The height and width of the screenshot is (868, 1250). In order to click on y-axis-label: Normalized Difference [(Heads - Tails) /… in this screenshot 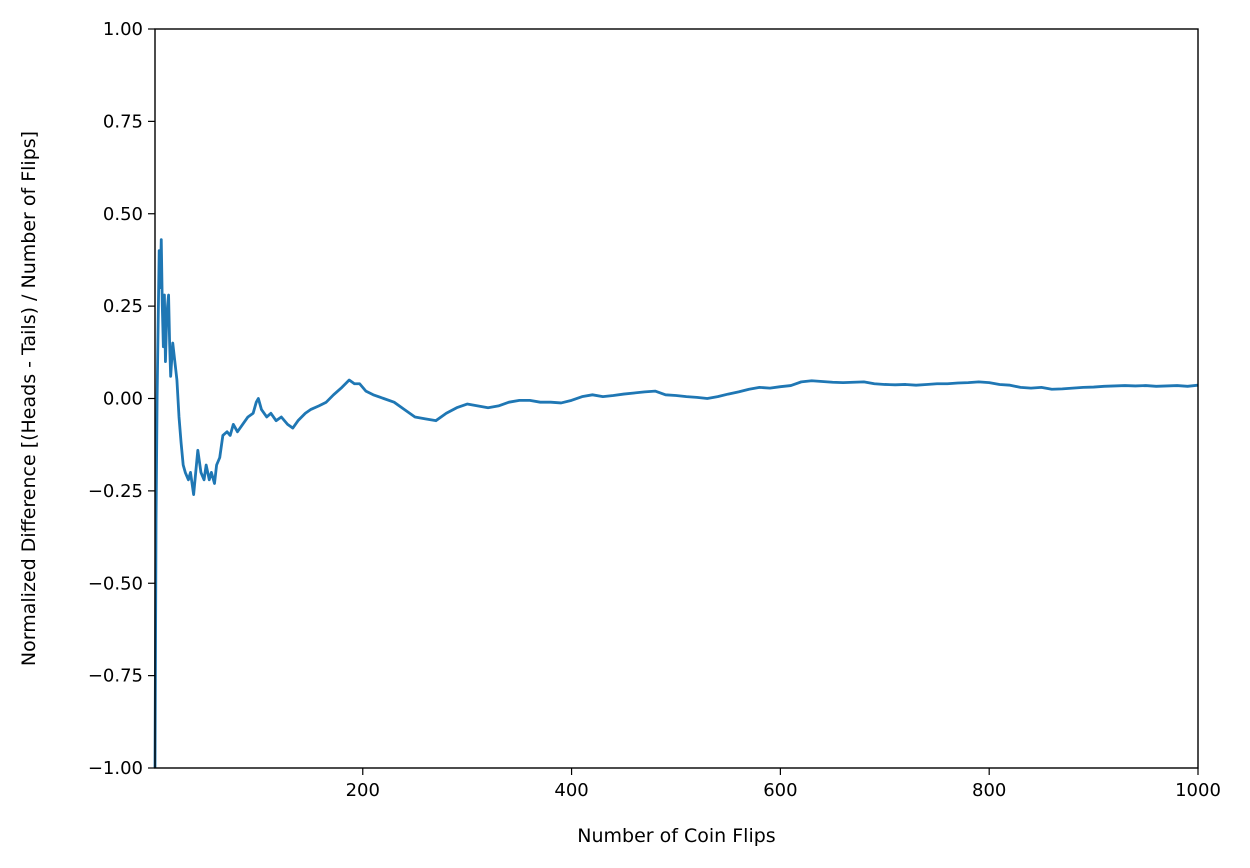, I will do `click(29, 398)`.